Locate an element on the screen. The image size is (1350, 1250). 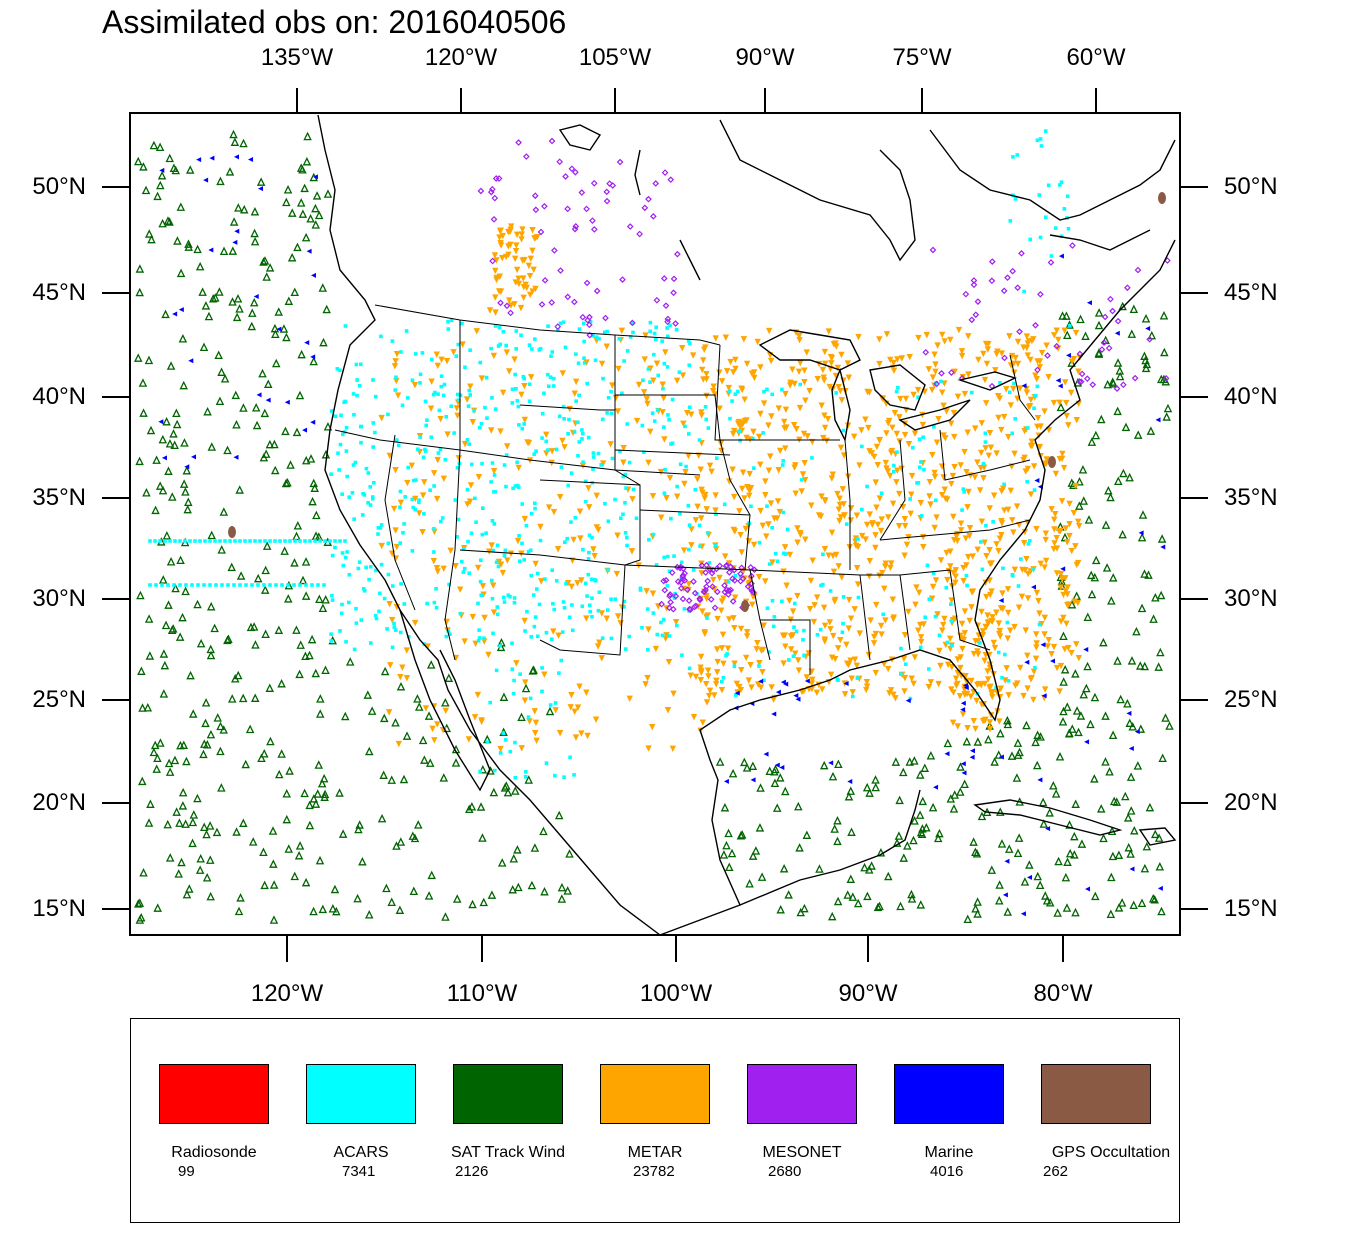
legend-swatch is located at coordinates (214, 1094).